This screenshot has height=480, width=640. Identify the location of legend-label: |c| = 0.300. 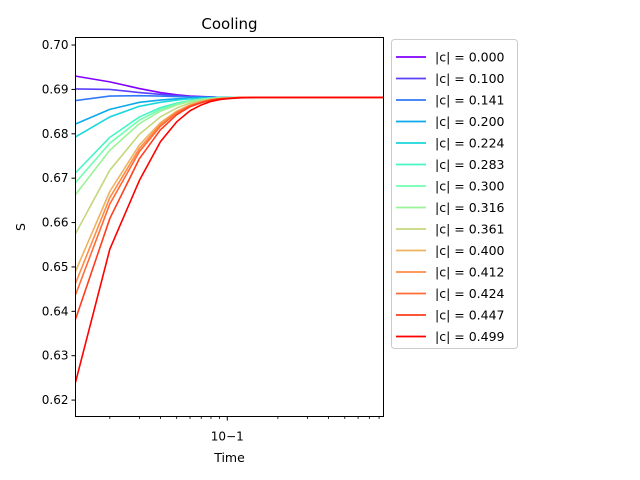
(470, 186).